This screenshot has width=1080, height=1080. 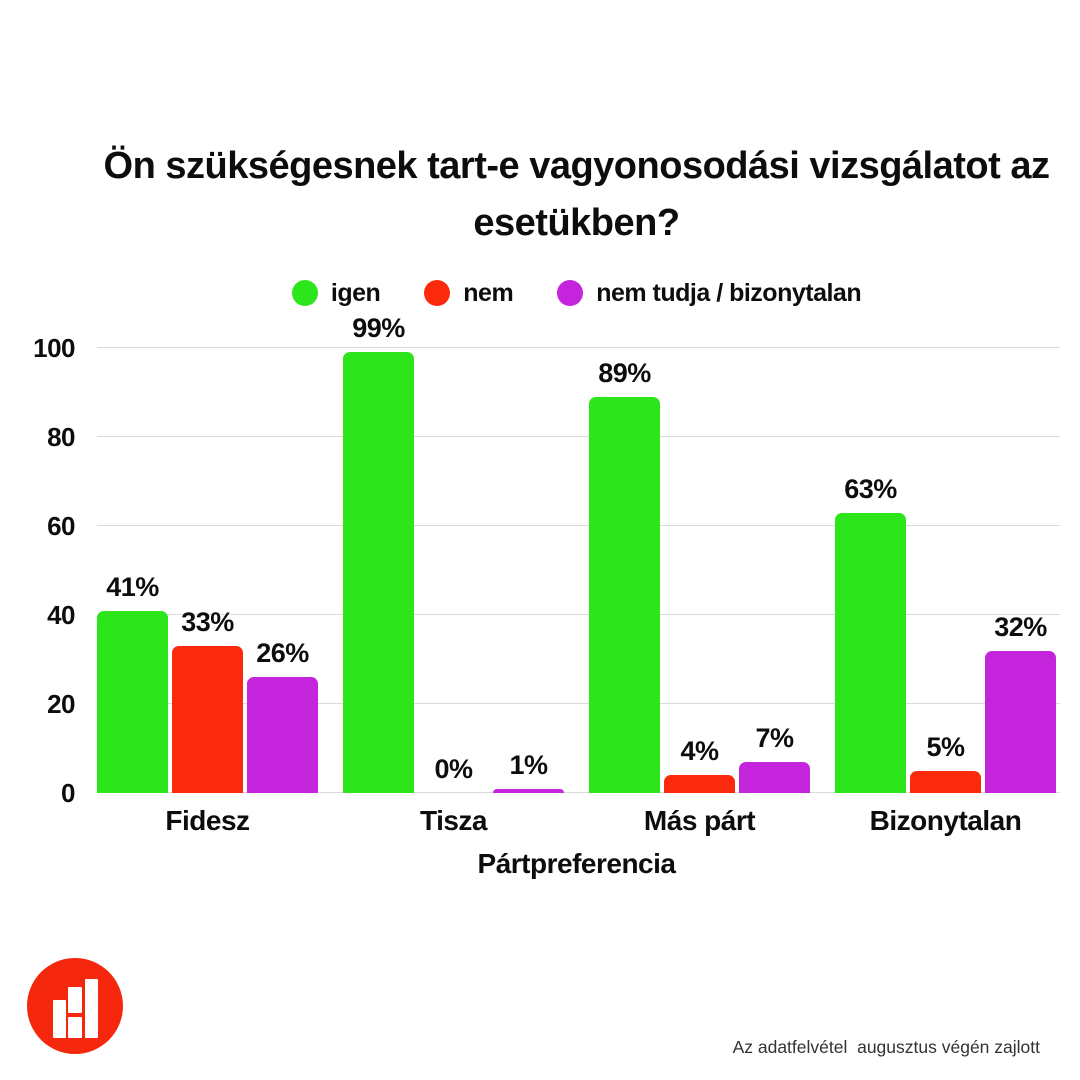 What do you see at coordinates (945, 820) in the screenshot?
I see `category-label-bizonytalan: Bizonytalan` at bounding box center [945, 820].